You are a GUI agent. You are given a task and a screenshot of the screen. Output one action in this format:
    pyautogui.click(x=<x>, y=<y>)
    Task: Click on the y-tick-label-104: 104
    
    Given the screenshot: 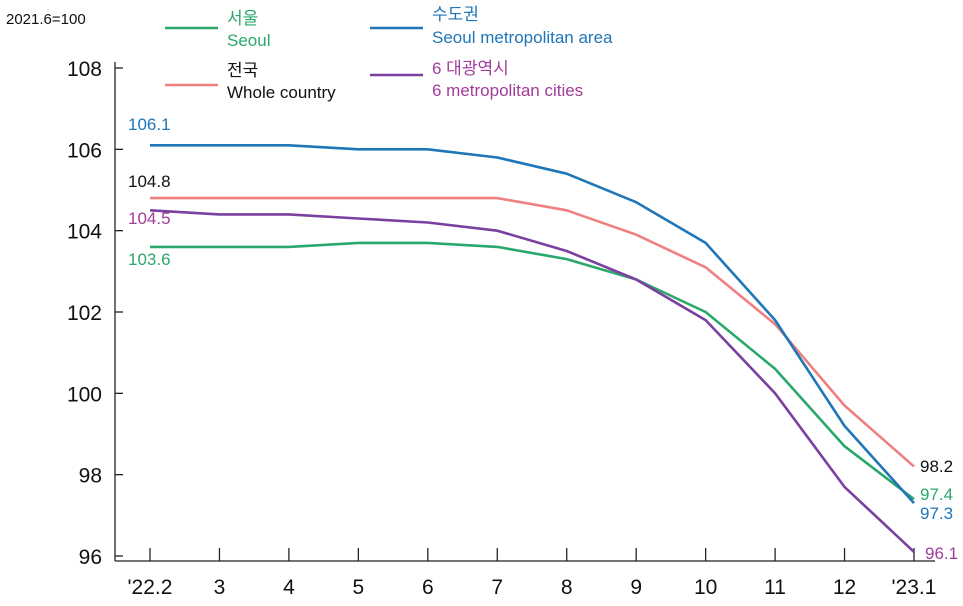 What is the action you would take?
    pyautogui.click(x=84, y=232)
    